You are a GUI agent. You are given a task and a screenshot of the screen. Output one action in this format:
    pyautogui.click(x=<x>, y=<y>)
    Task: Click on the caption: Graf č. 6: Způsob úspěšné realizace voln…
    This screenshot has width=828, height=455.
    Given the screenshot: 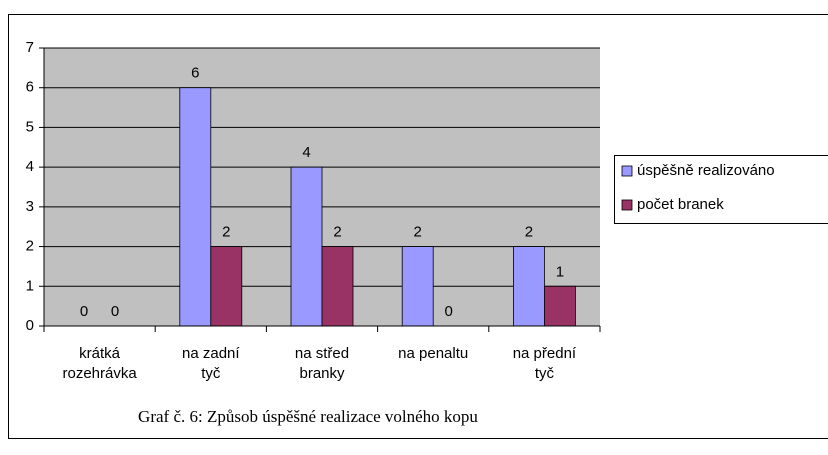 What is the action you would take?
    pyautogui.click(x=308, y=416)
    